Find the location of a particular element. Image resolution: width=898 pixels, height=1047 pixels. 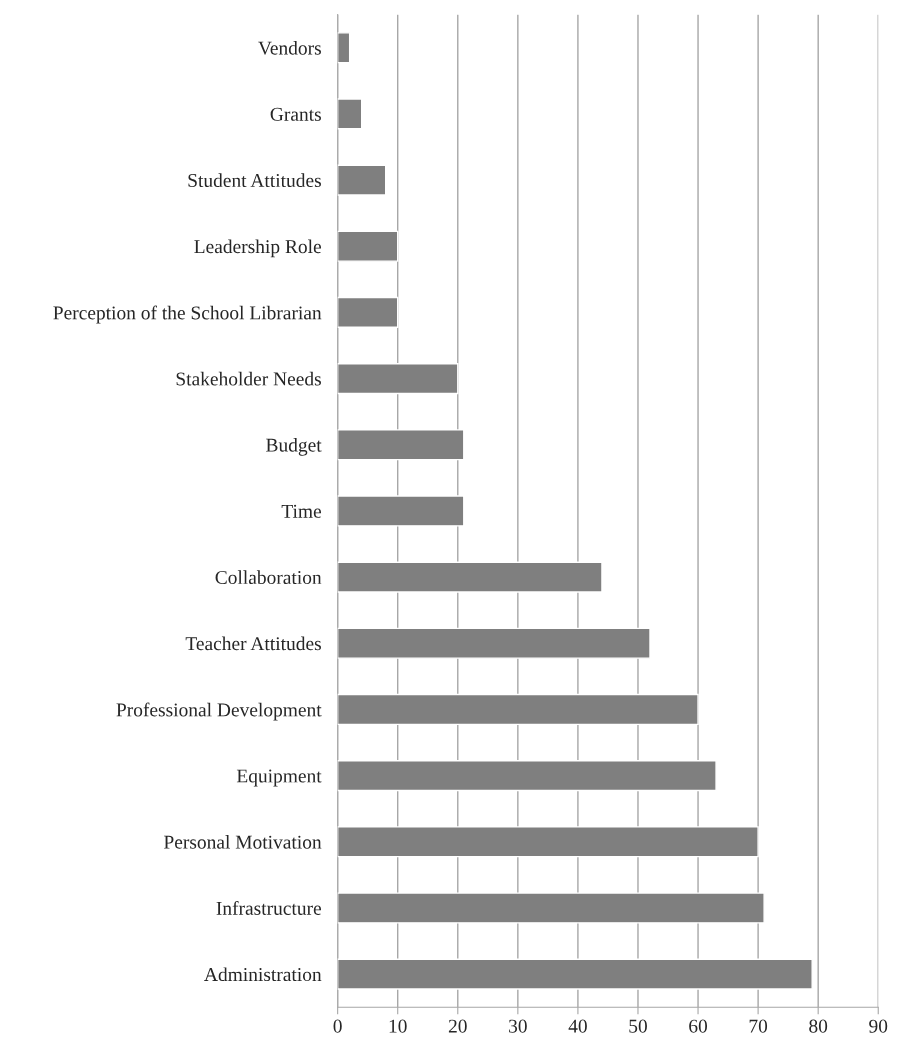

y-tick-label: Leadership Role is located at coordinates (257, 248).